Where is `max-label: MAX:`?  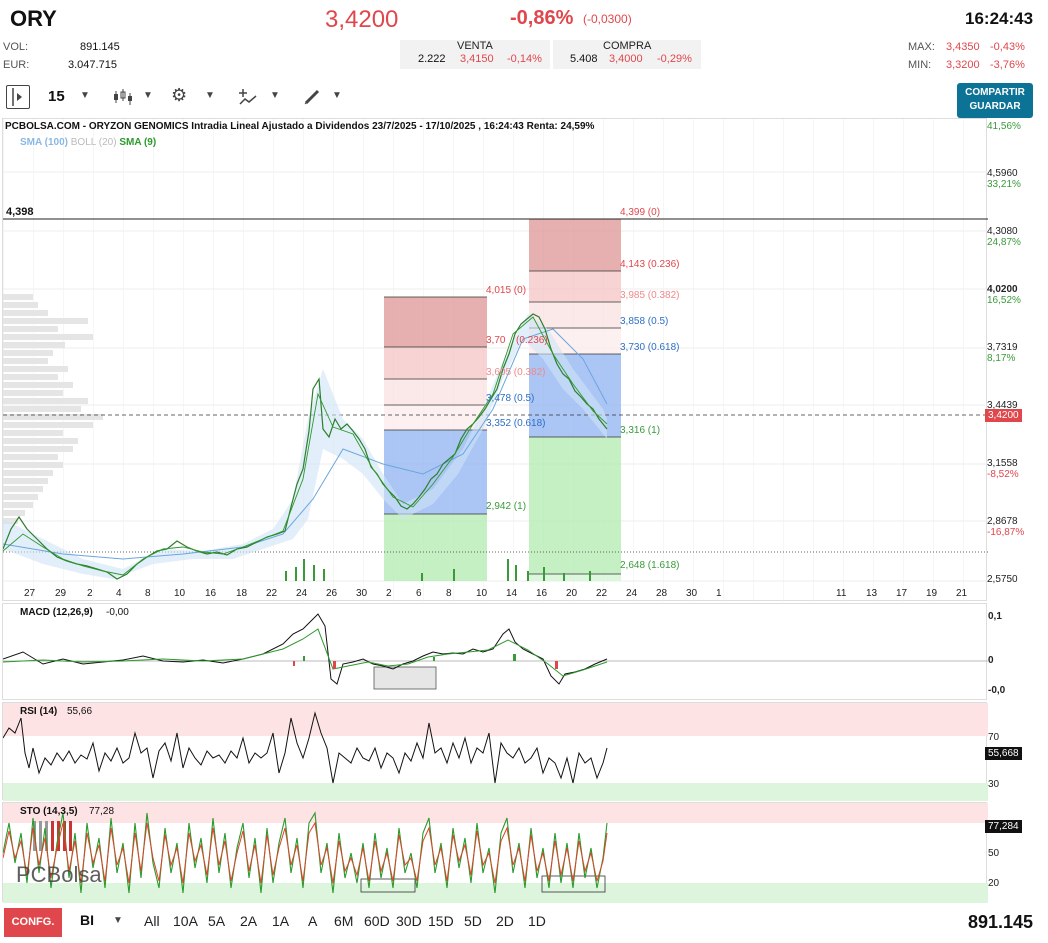 max-label: MAX: is located at coordinates (921, 47).